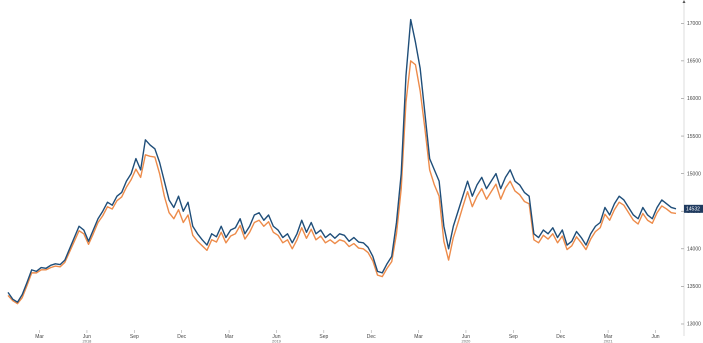 This screenshot has height=343, width=703. What do you see at coordinates (694, 137) in the screenshot?
I see `y-tick-label: 15500` at bounding box center [694, 137].